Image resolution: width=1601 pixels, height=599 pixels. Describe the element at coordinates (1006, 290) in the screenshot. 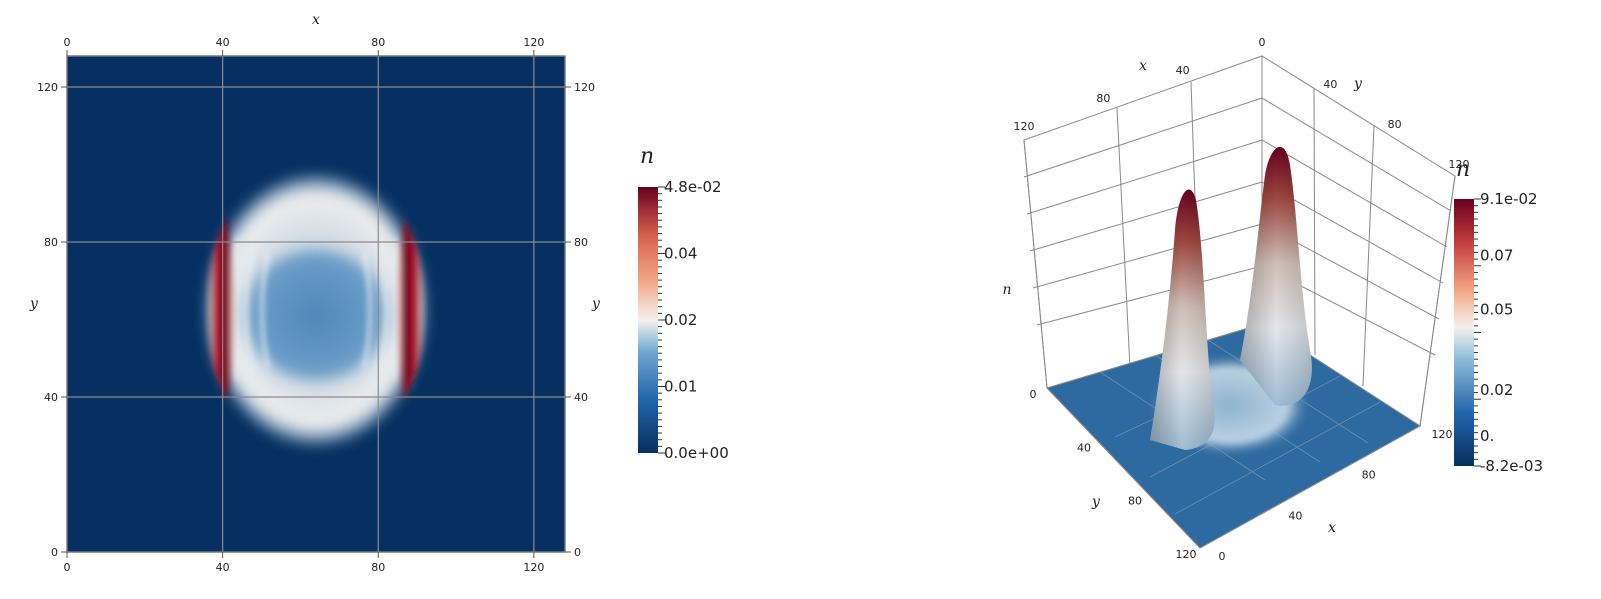

I see `surface-z-label: n` at that location.